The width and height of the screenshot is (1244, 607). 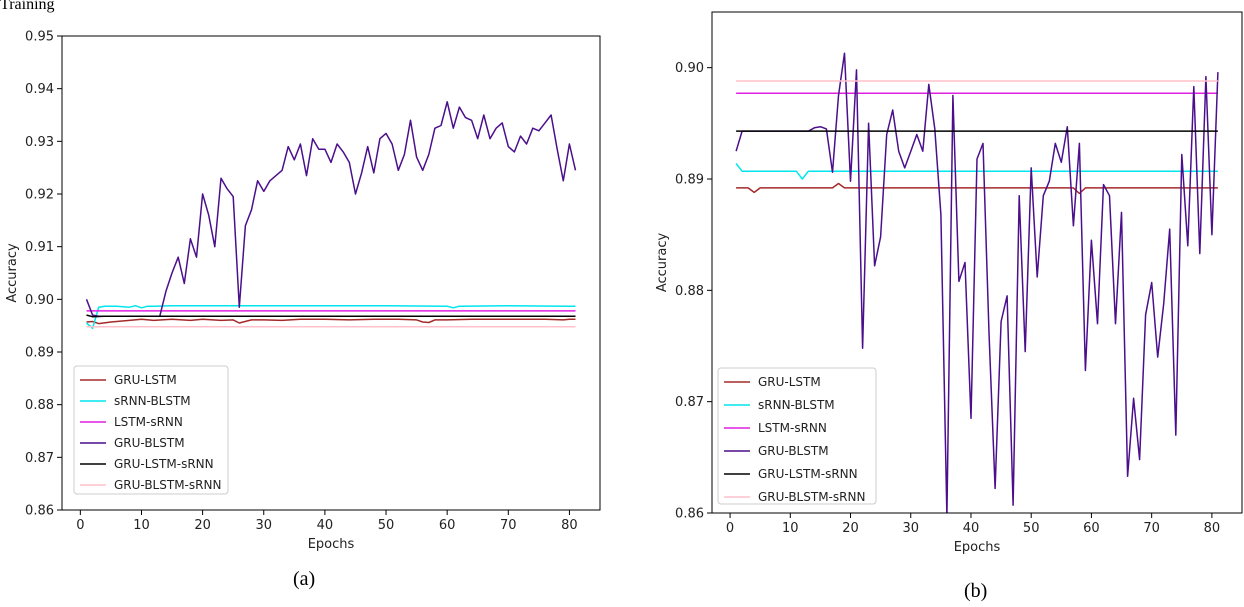 What do you see at coordinates (39, 458) in the screenshot?
I see `chart-a-ytick-label: 0.87` at bounding box center [39, 458].